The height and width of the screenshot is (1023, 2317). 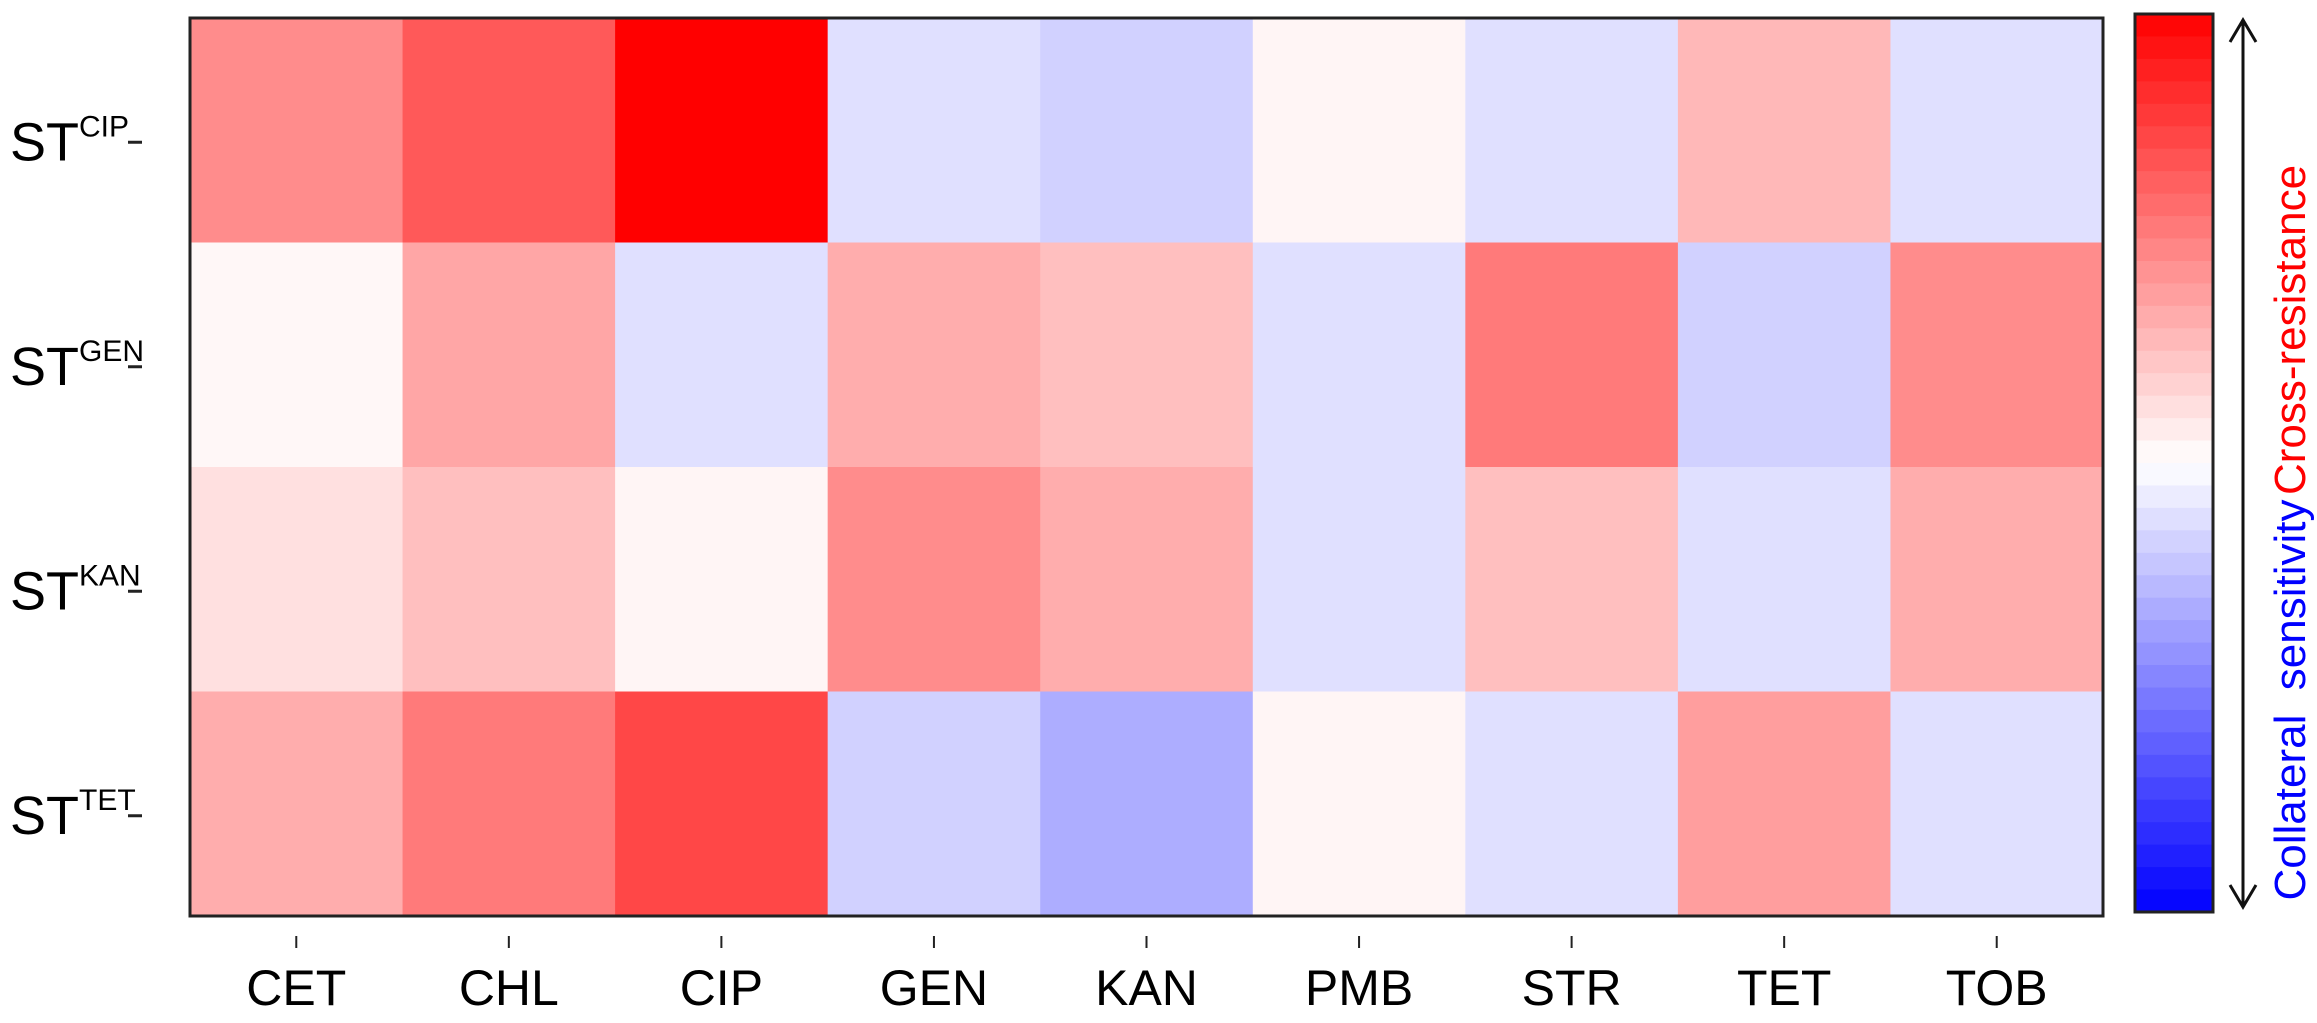 I want to click on x-axis: CET CHL CIP GEN KAN PMB STR TET TOB, so click(x=1147, y=976).